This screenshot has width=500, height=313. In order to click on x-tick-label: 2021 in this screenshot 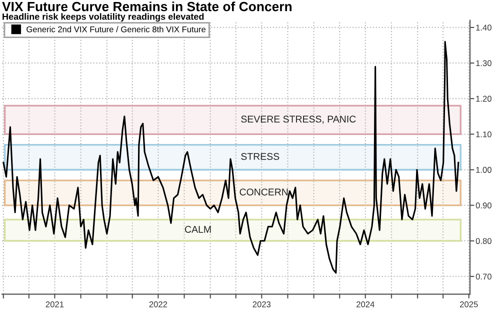, I will do `click(55, 304)`.